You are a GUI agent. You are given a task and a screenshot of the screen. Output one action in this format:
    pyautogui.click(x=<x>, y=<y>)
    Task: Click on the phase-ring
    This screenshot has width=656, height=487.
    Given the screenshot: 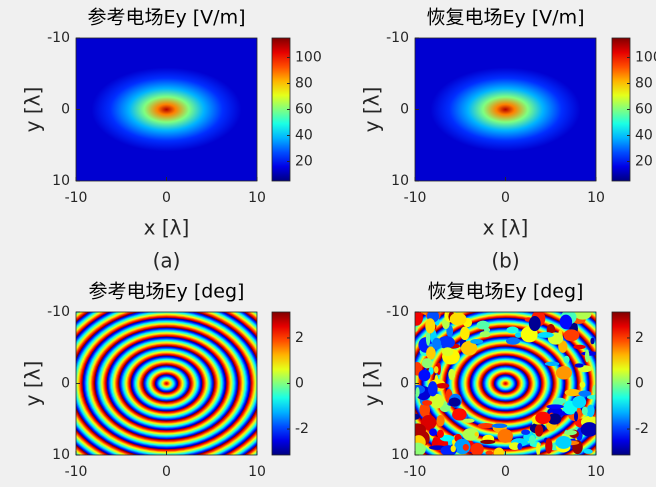 What is the action you would take?
    pyautogui.click(x=166, y=383)
    